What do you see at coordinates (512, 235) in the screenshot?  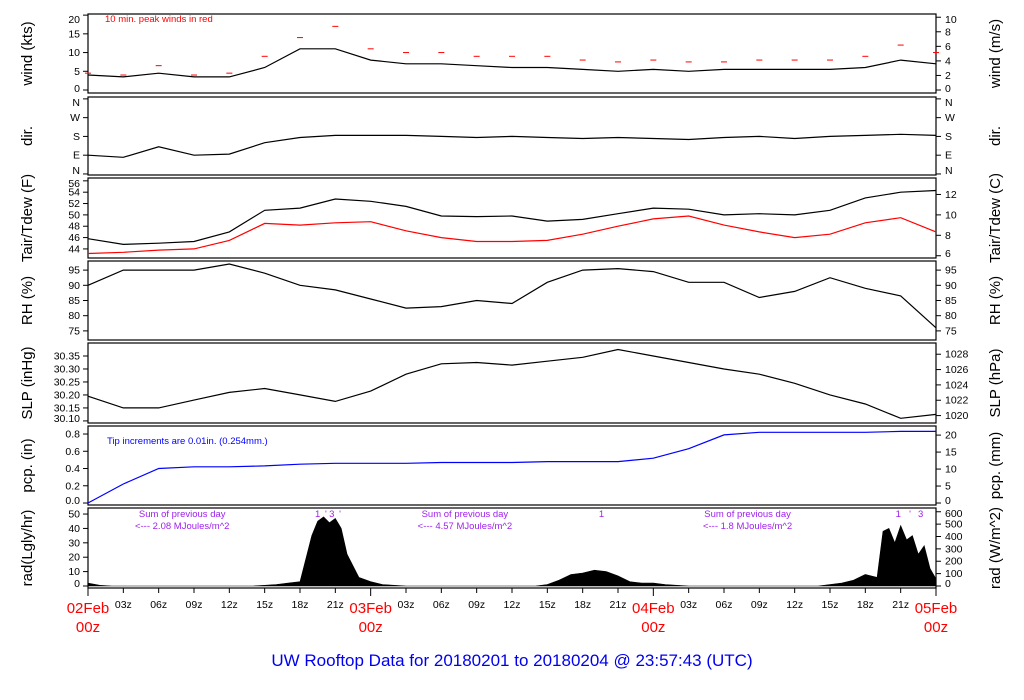 I see `temp-series-tdew` at bounding box center [512, 235].